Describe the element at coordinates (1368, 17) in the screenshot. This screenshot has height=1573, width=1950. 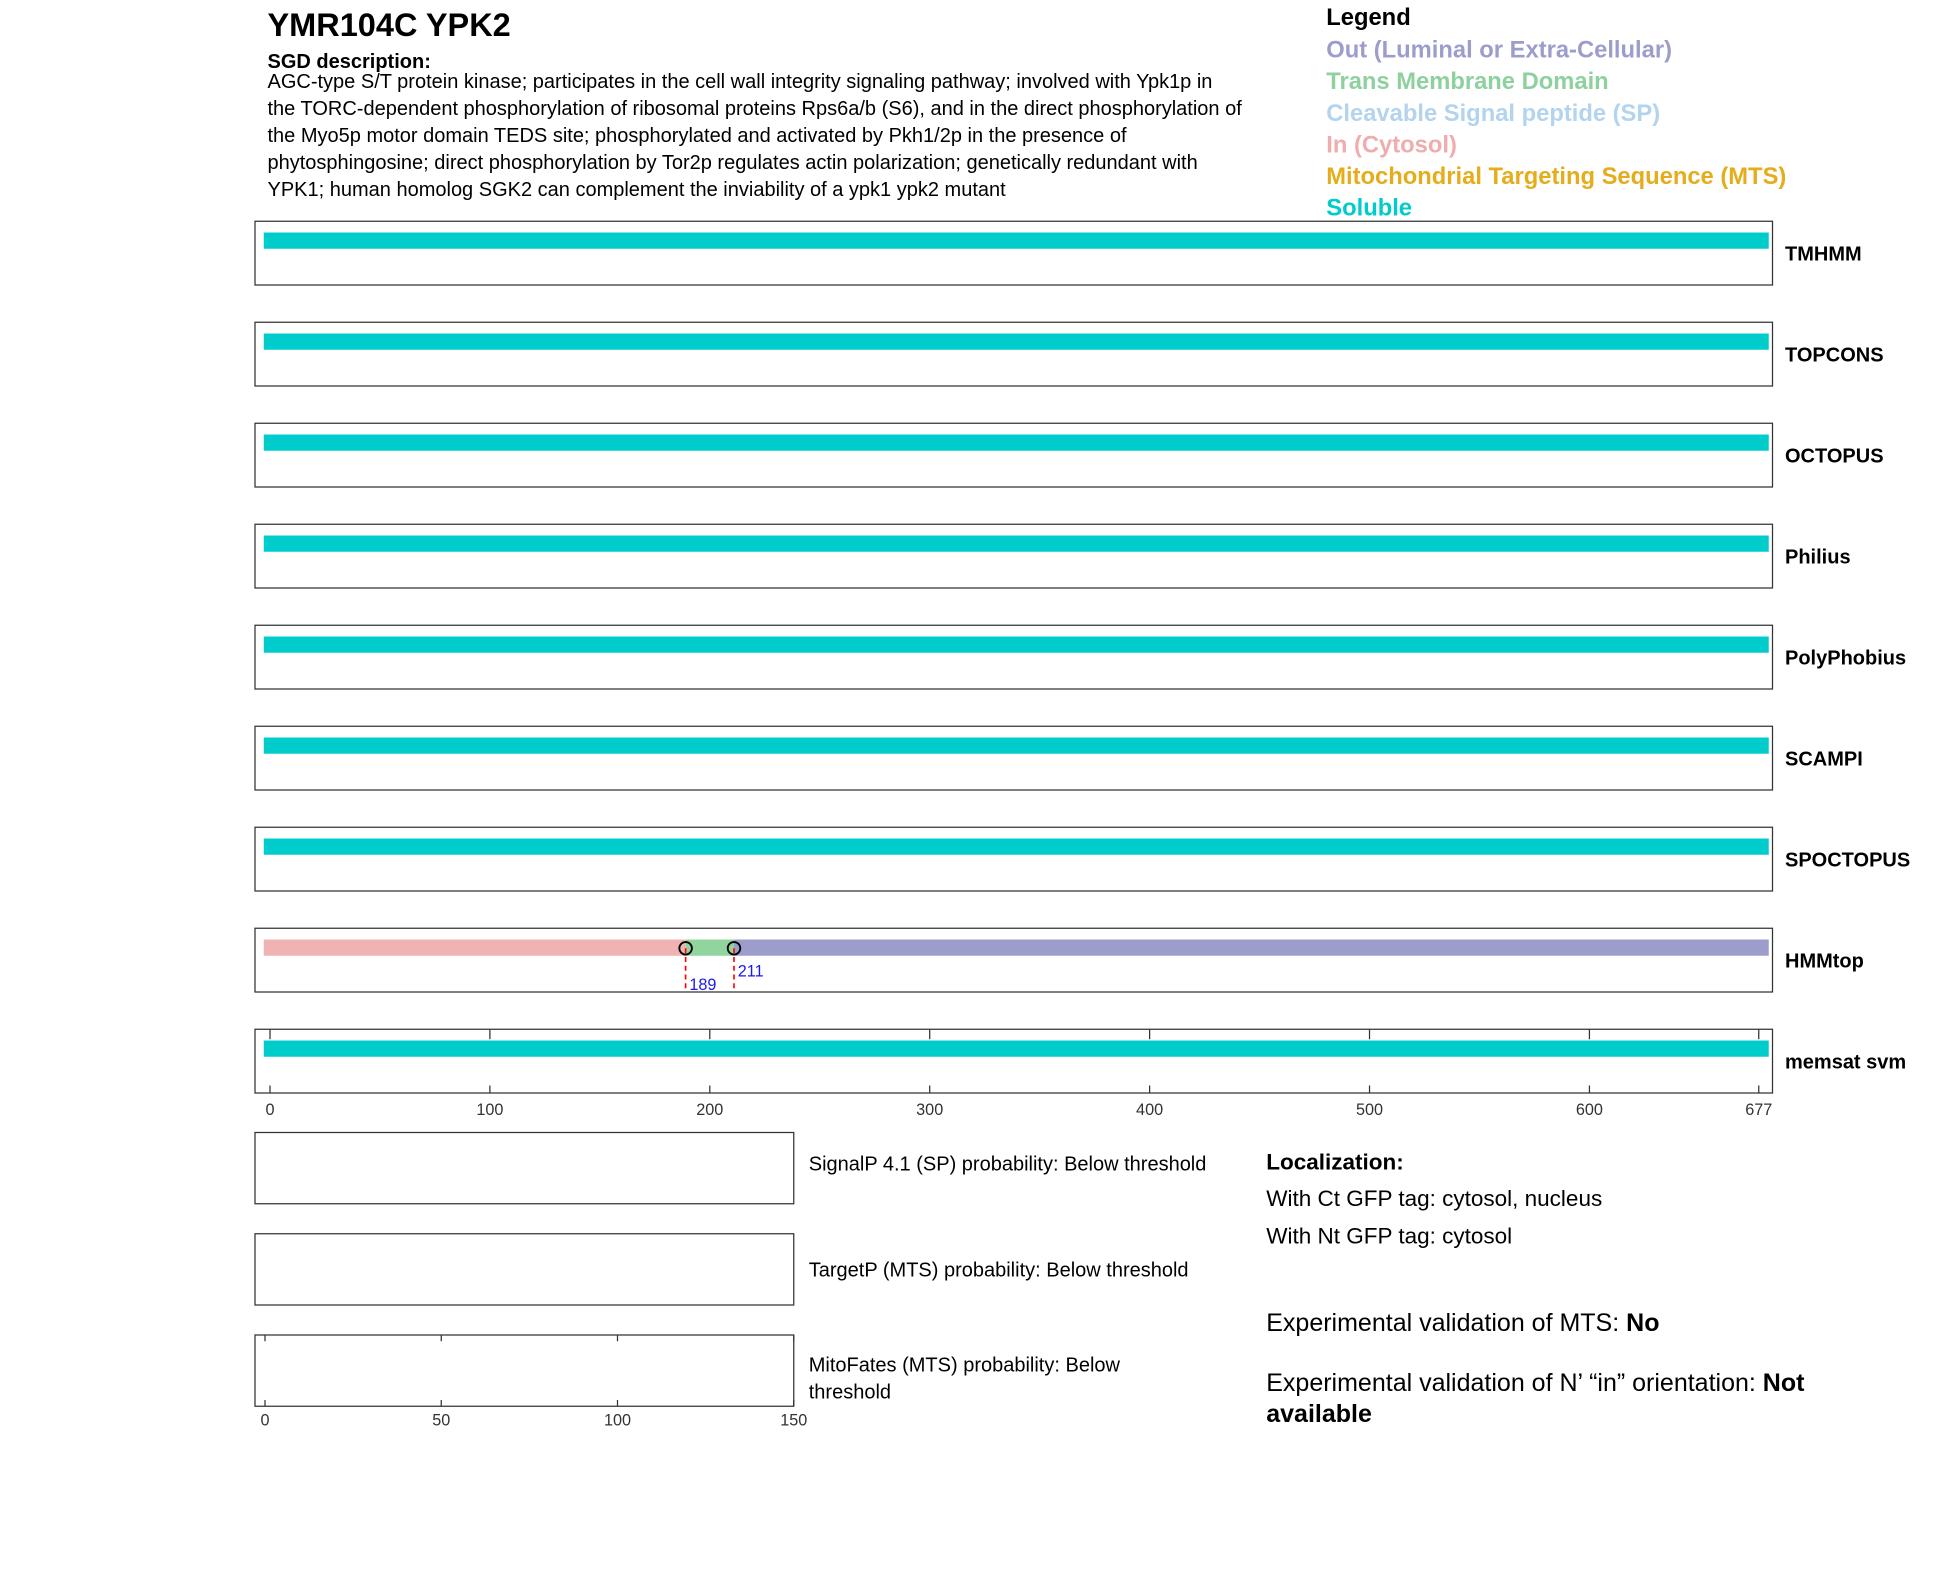
I see `legend-title: Legend` at that location.